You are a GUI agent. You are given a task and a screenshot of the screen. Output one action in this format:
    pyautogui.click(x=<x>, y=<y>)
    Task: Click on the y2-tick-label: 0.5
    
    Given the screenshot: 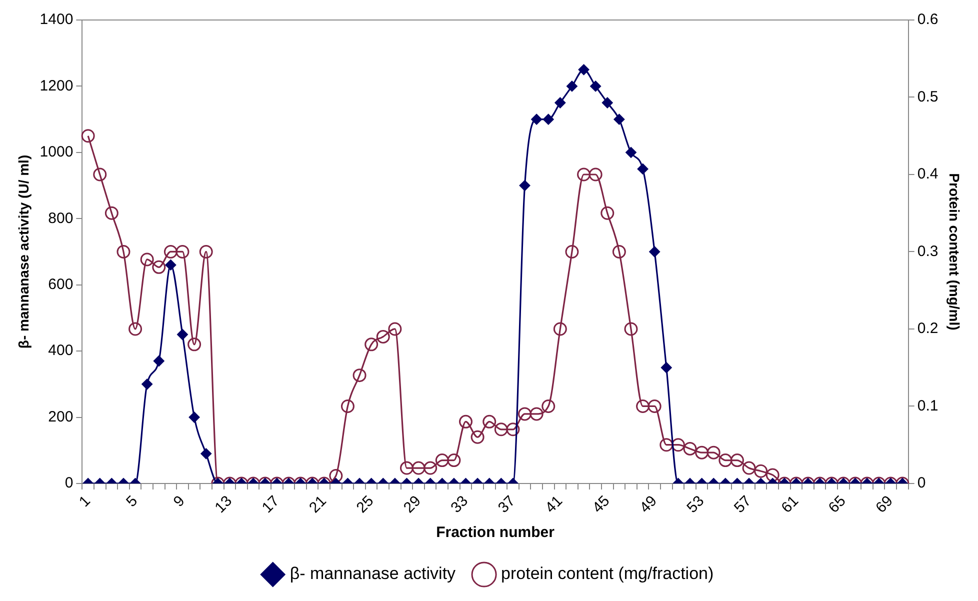 What is the action you would take?
    pyautogui.click(x=927, y=97)
    